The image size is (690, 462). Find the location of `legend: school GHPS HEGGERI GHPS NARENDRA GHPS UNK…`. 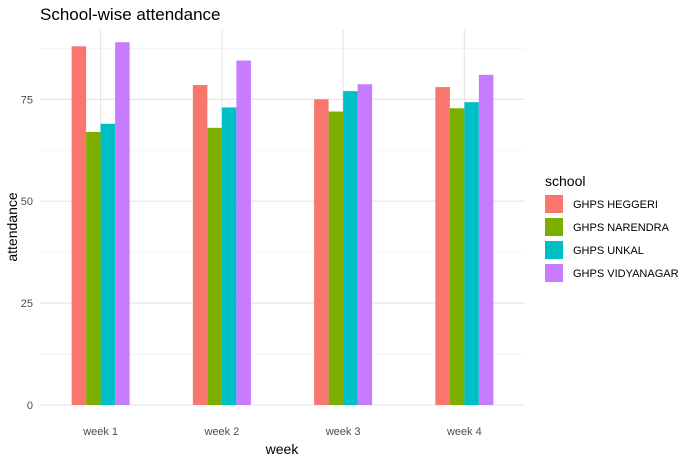

legend: school GHPS HEGGERI GHPS NARENDRA GHPS UNK… is located at coordinates (612, 227).